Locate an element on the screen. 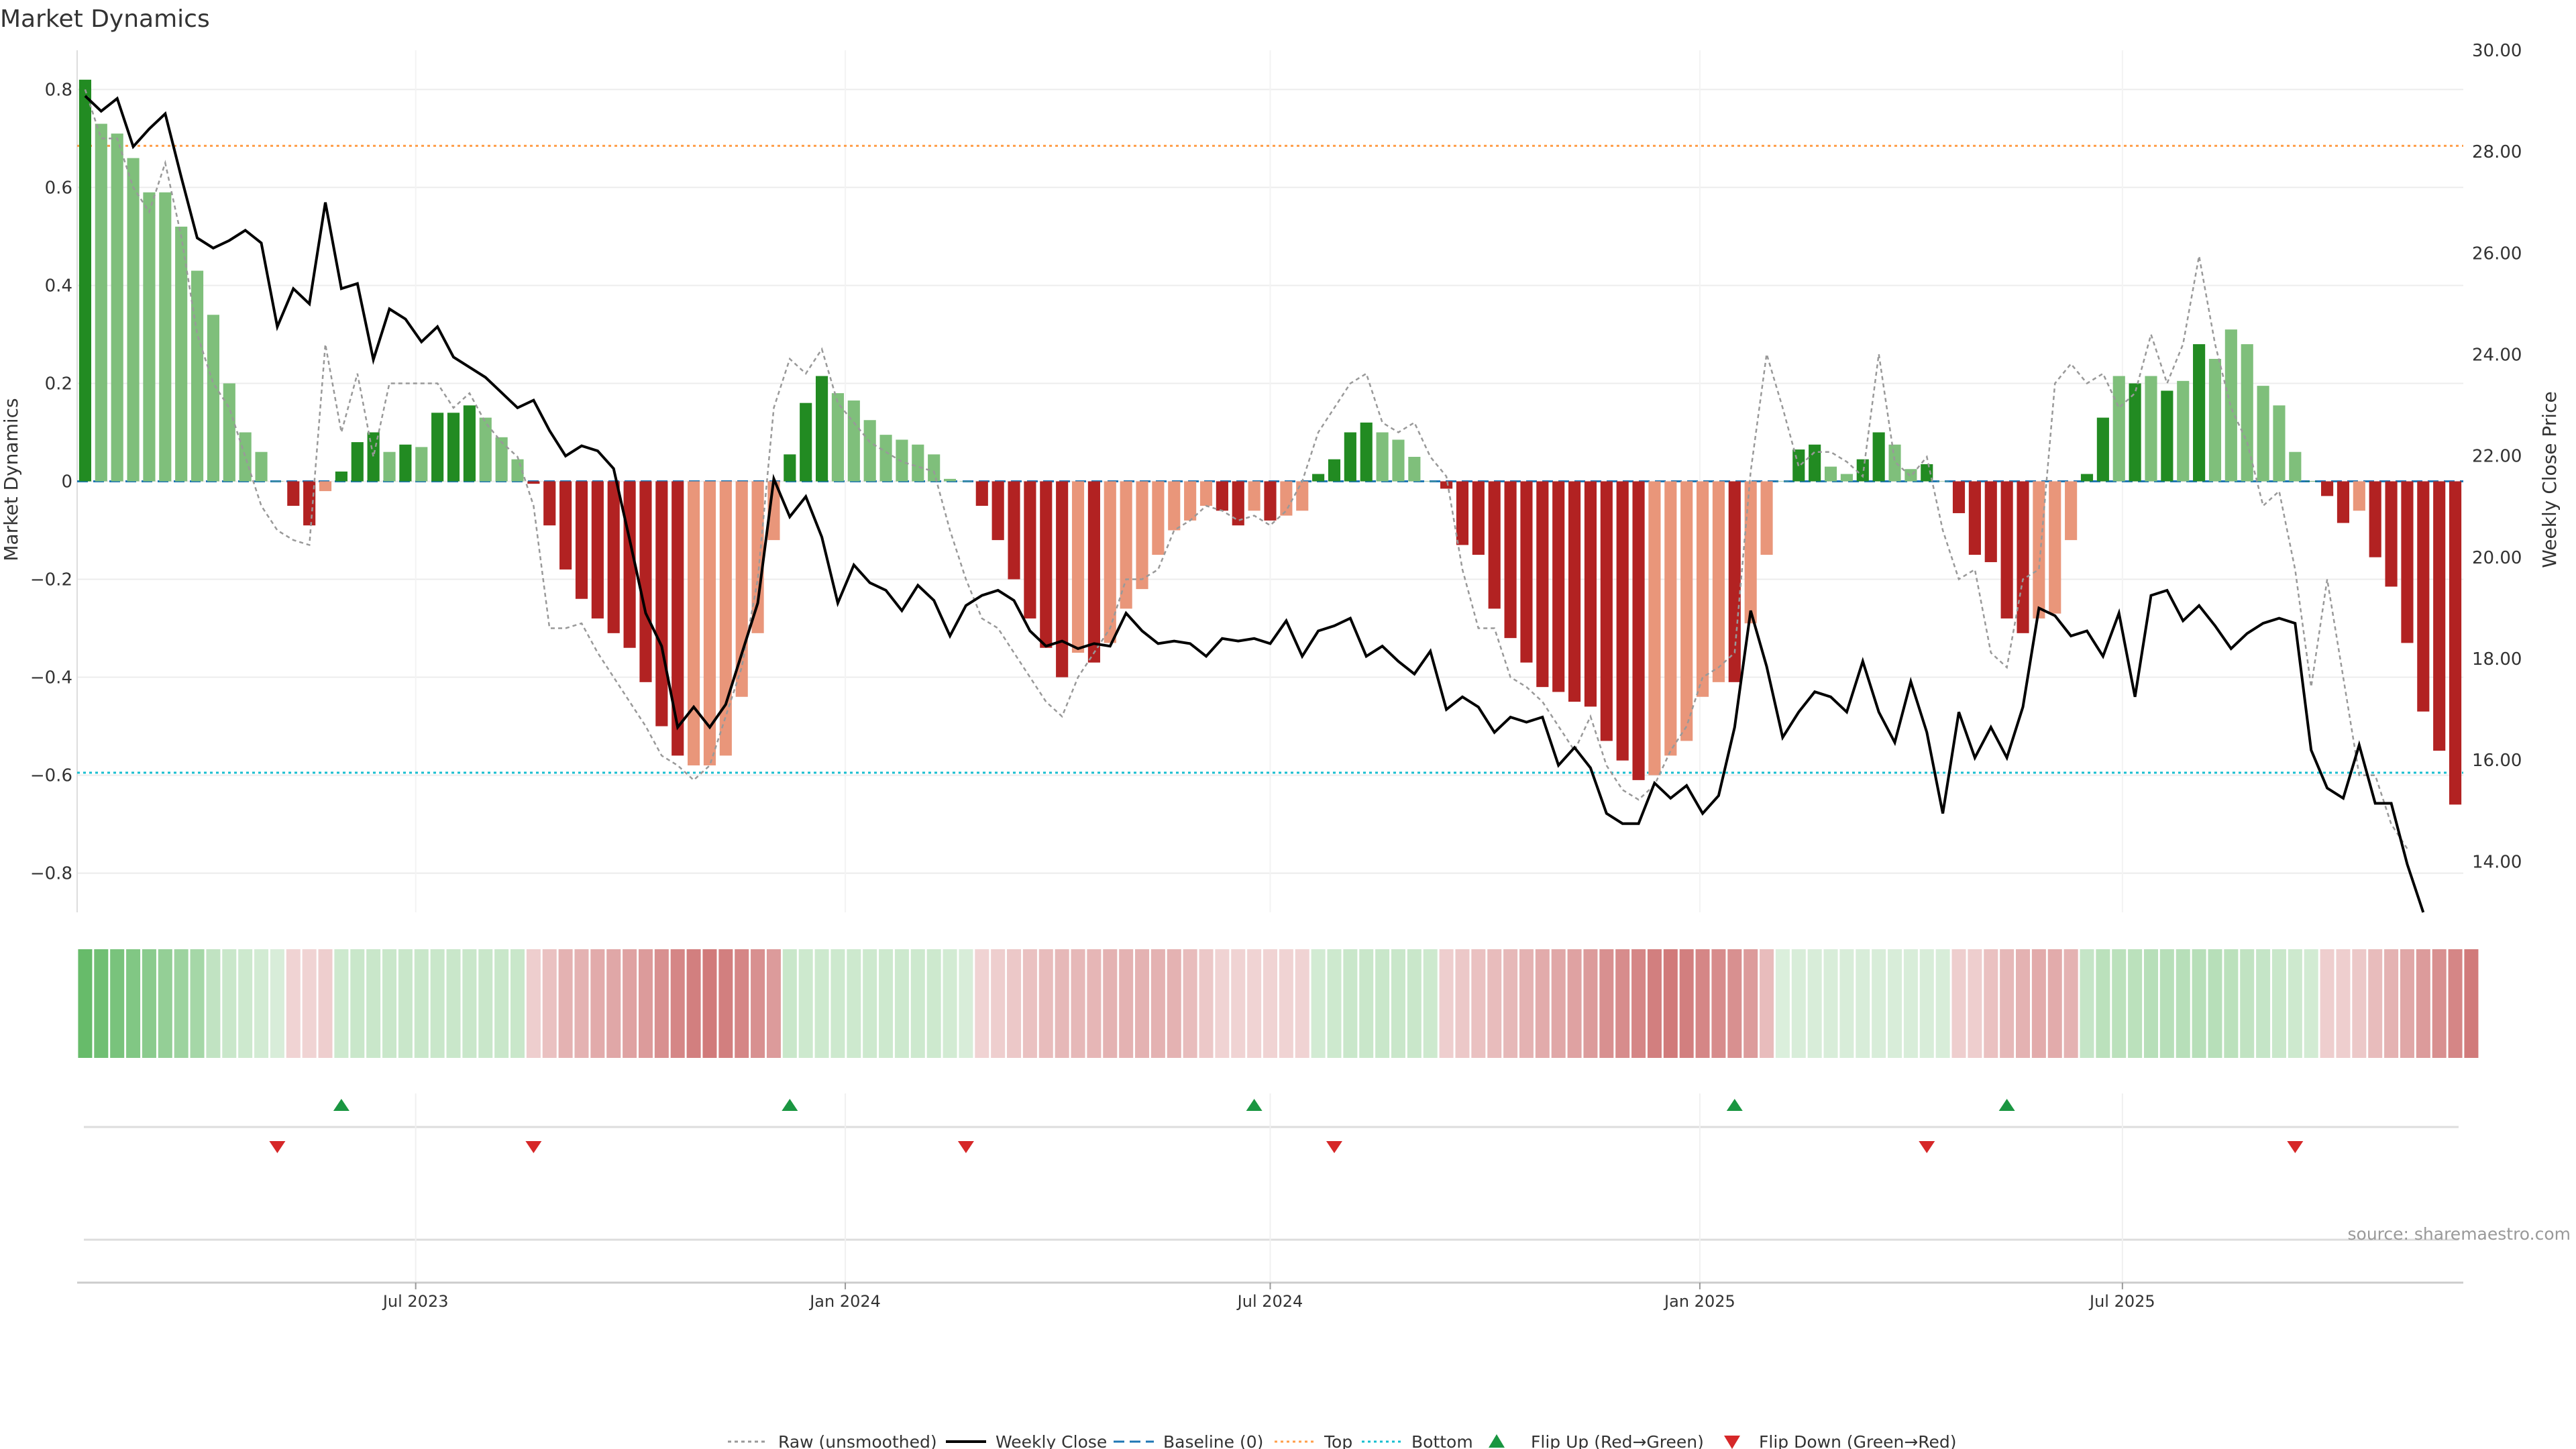 Image resolution: width=2576 pixels, height=1449 pixels. flip-up-marker is located at coordinates (1254, 1105).